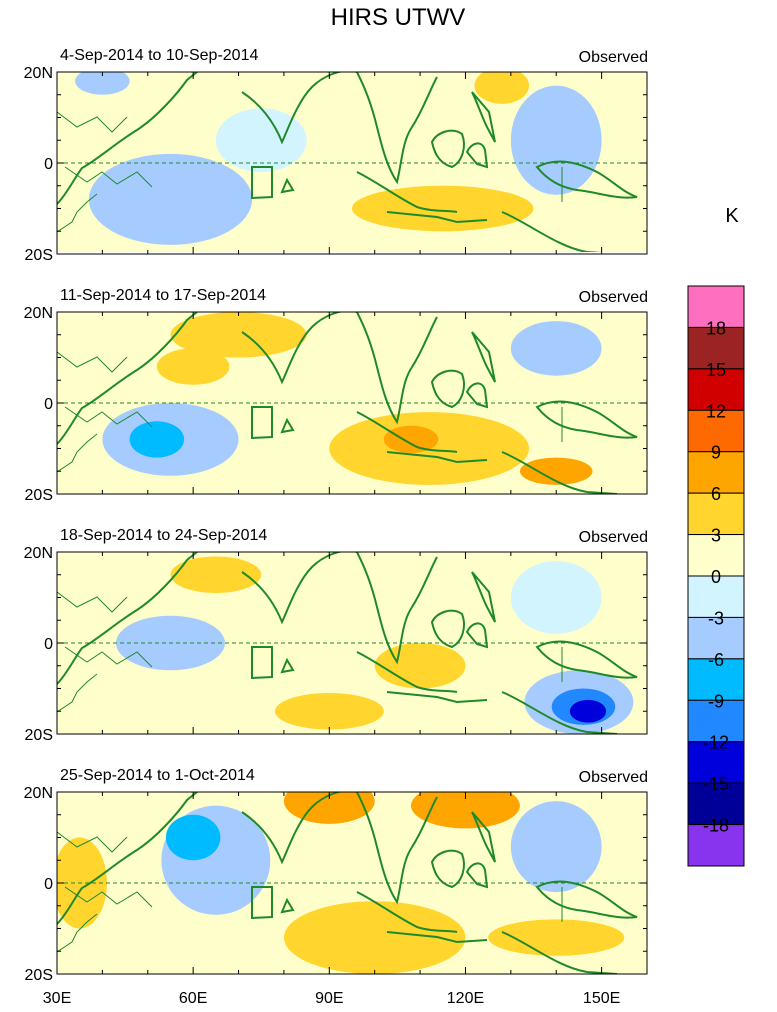 This screenshot has height=1012, width=777. Describe the element at coordinates (716, 536) in the screenshot. I see `colorbar-level-label: 3` at that location.